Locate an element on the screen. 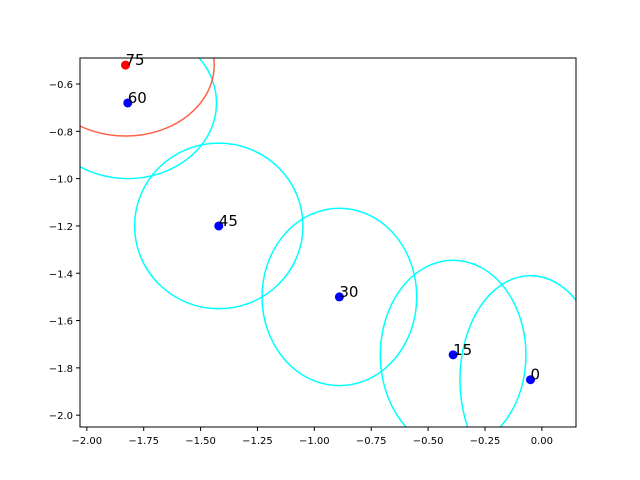 This screenshot has width=640, height=480. point-label-15: 15 is located at coordinates (462, 350).